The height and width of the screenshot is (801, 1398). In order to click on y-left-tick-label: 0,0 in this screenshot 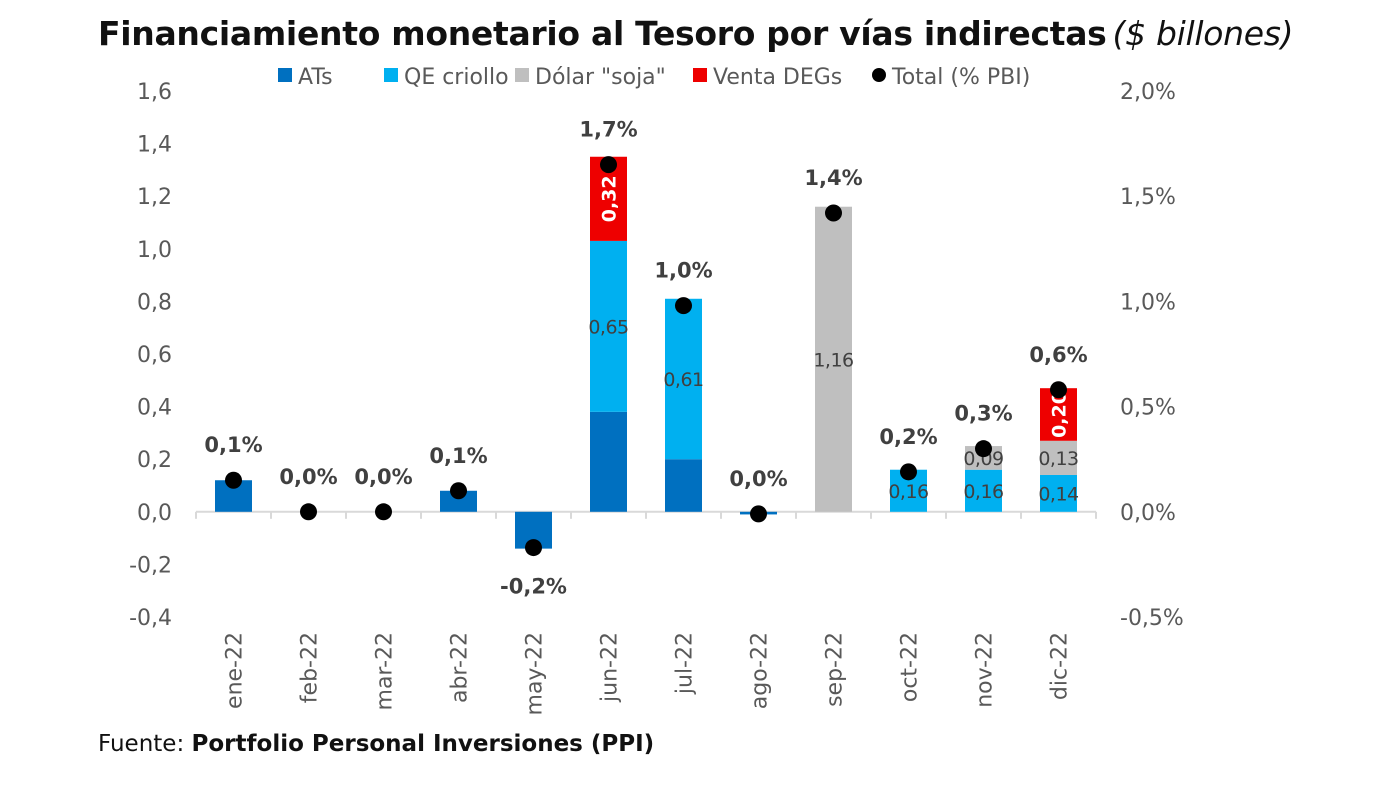, I will do `click(154, 513)`.